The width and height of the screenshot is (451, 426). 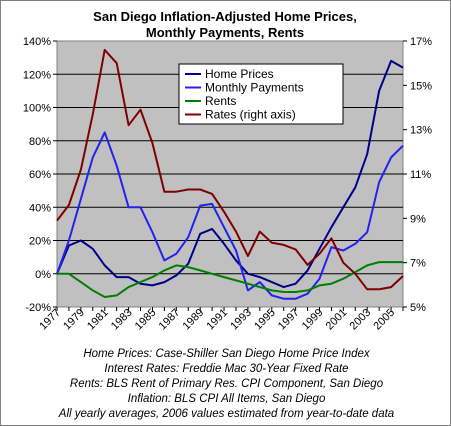 What do you see at coordinates (418, 308) in the screenshot?
I see `y-right-tick-label: 5%` at bounding box center [418, 308].